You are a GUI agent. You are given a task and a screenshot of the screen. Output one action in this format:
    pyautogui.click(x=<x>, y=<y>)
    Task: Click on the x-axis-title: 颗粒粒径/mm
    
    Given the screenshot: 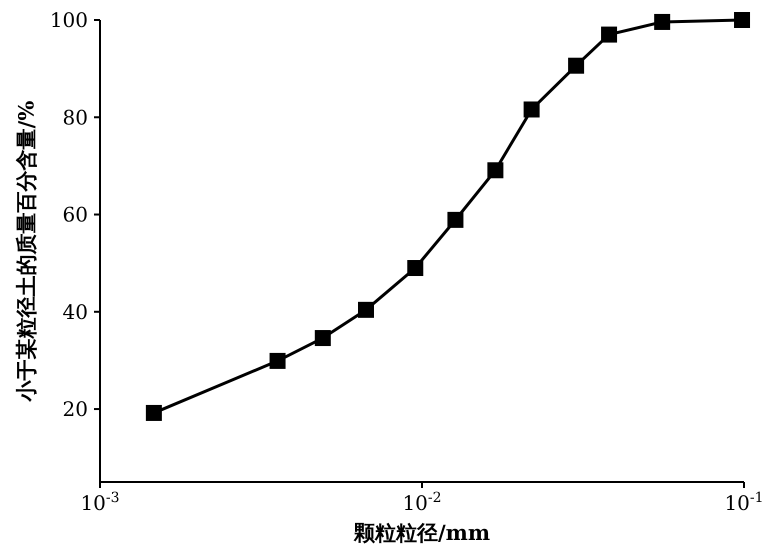 What is the action you would take?
    pyautogui.click(x=421, y=532)
    